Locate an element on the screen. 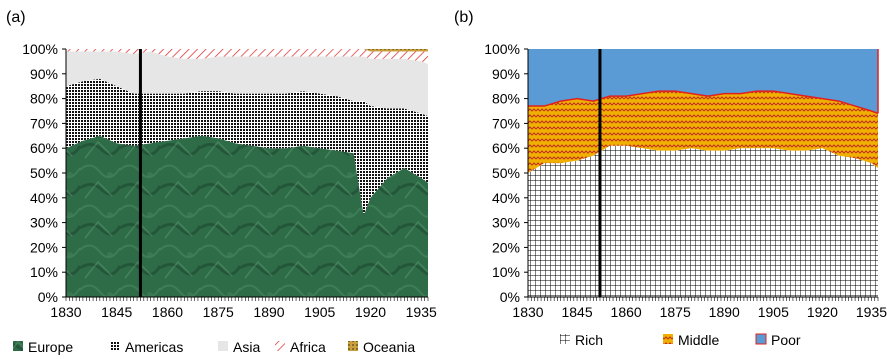  series-area-africa is located at coordinates (247, 56).